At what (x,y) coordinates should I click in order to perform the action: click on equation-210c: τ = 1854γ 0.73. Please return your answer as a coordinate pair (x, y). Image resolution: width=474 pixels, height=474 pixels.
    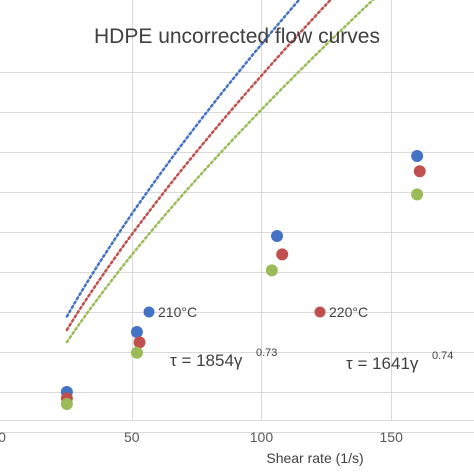
    Looking at the image, I should click on (223, 358).